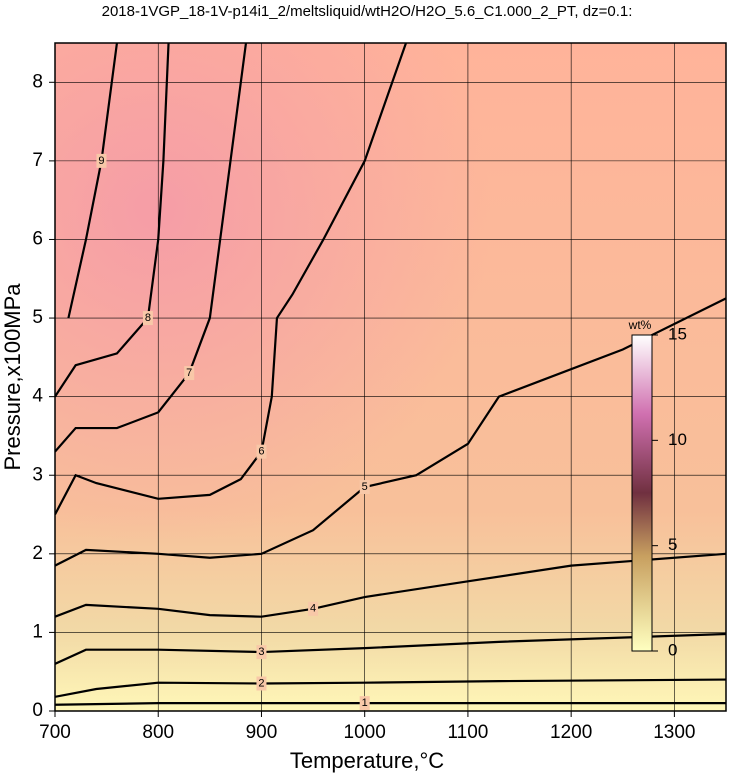 The height and width of the screenshot is (776, 734). I want to click on contour-label: 4, so click(313, 609).